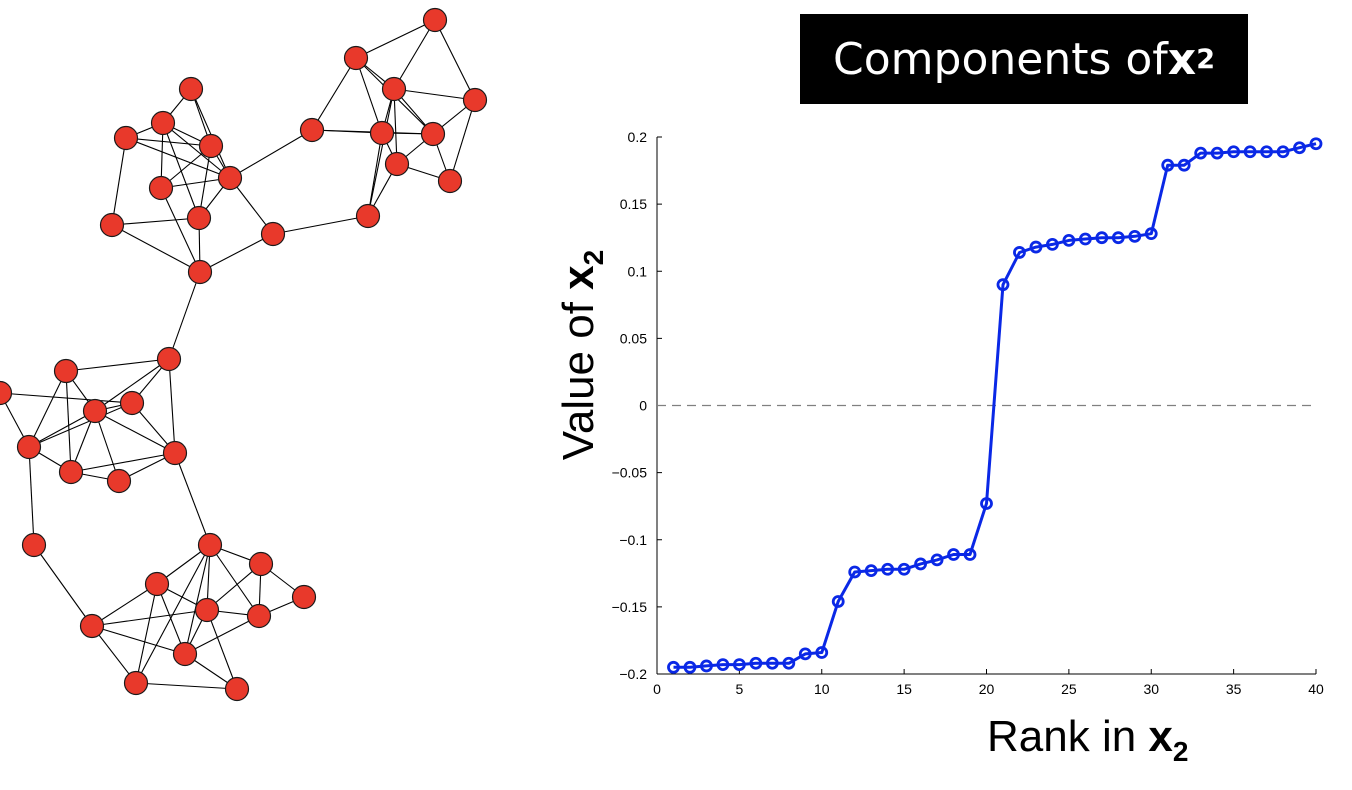  I want to click on x-tick-label: 35, so click(1234, 689).